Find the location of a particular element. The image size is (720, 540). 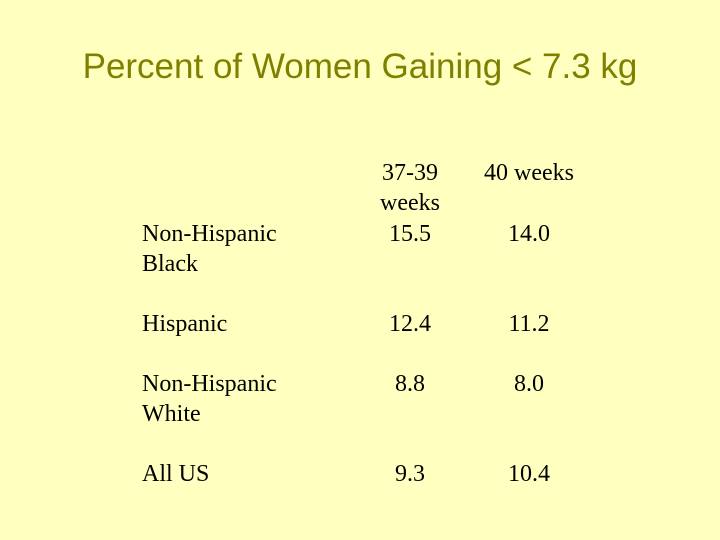

slide-title: Percent of Women Gaining < 7.3 kg is located at coordinates (360, 66).